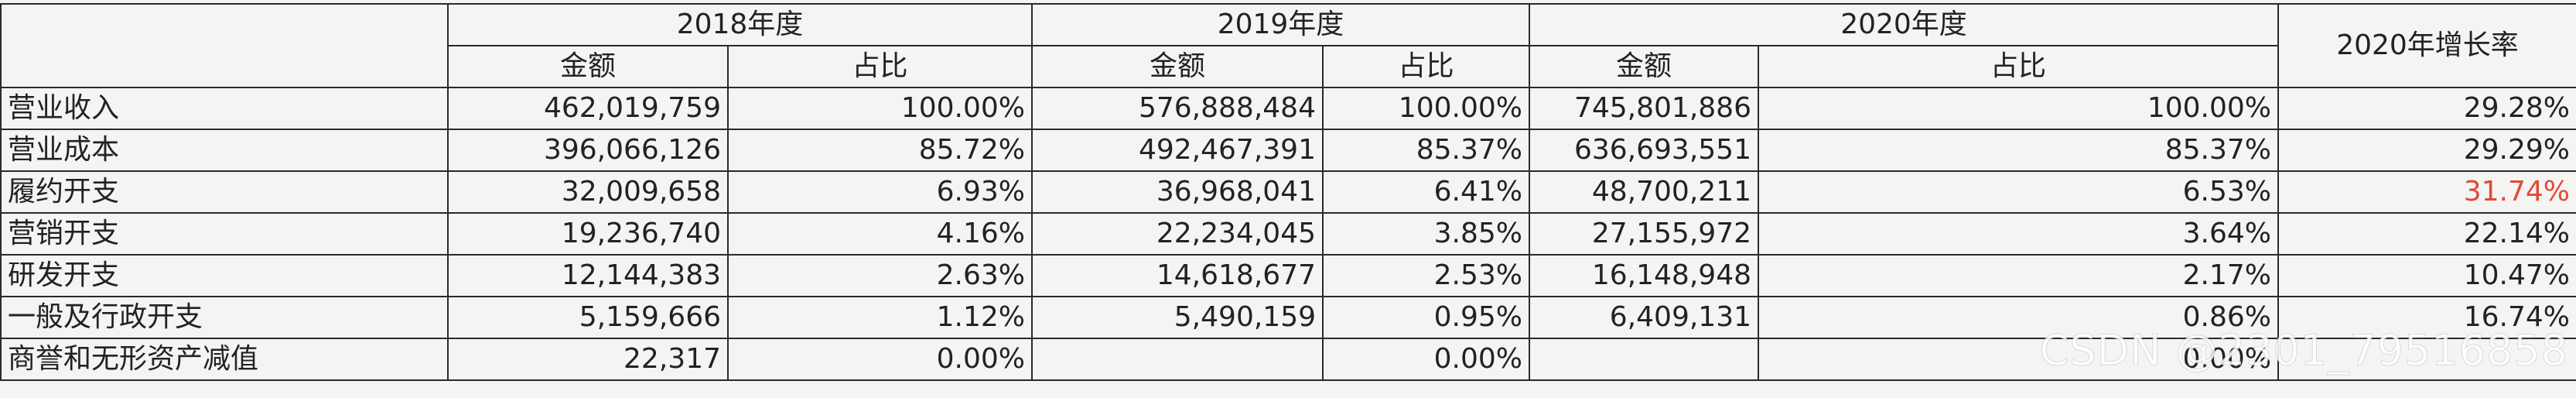 The image size is (2576, 398). What do you see at coordinates (880, 234) in the screenshot?
I see `ratio-2018-cell: 4.16%` at bounding box center [880, 234].